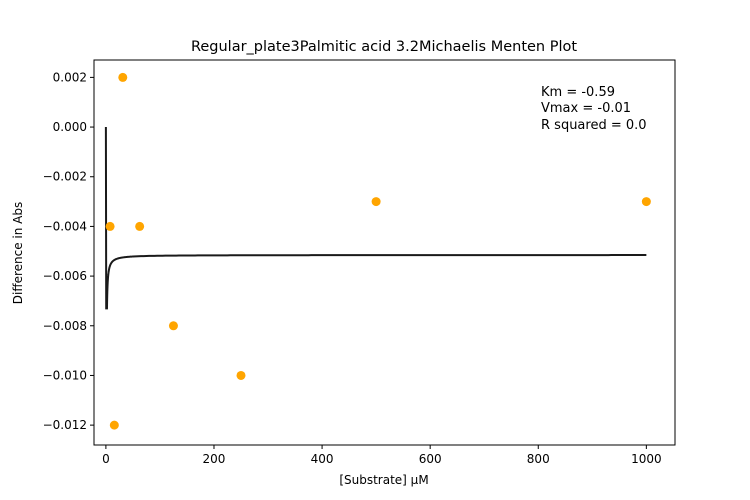  I want to click on y-tick-label: 0.002, so click(70, 77).